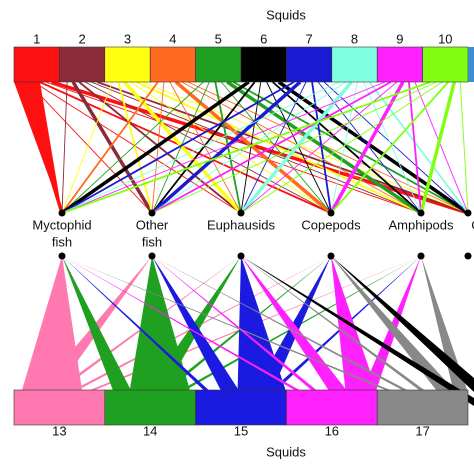 Image resolution: width=474 pixels, height=474 pixels. I want to click on top-box-label: 6, so click(263, 38).